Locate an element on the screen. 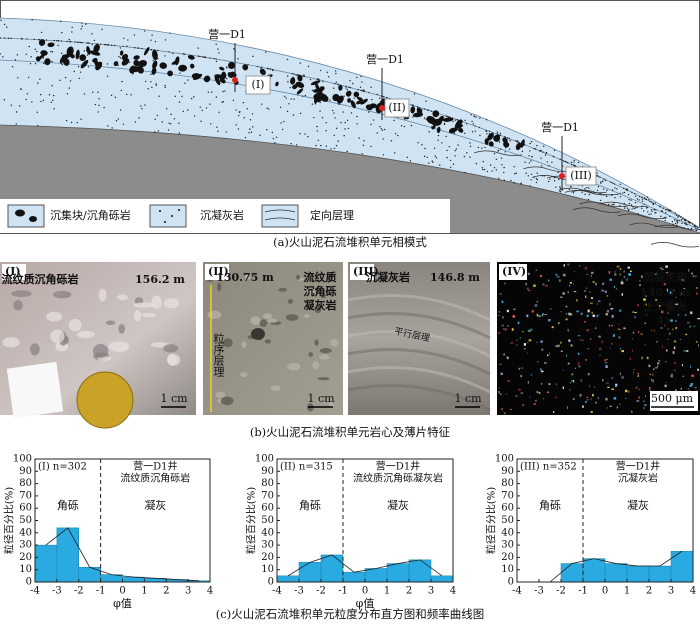 The image size is (700, 624). x-tick-label: 1 is located at coordinates (387, 591).